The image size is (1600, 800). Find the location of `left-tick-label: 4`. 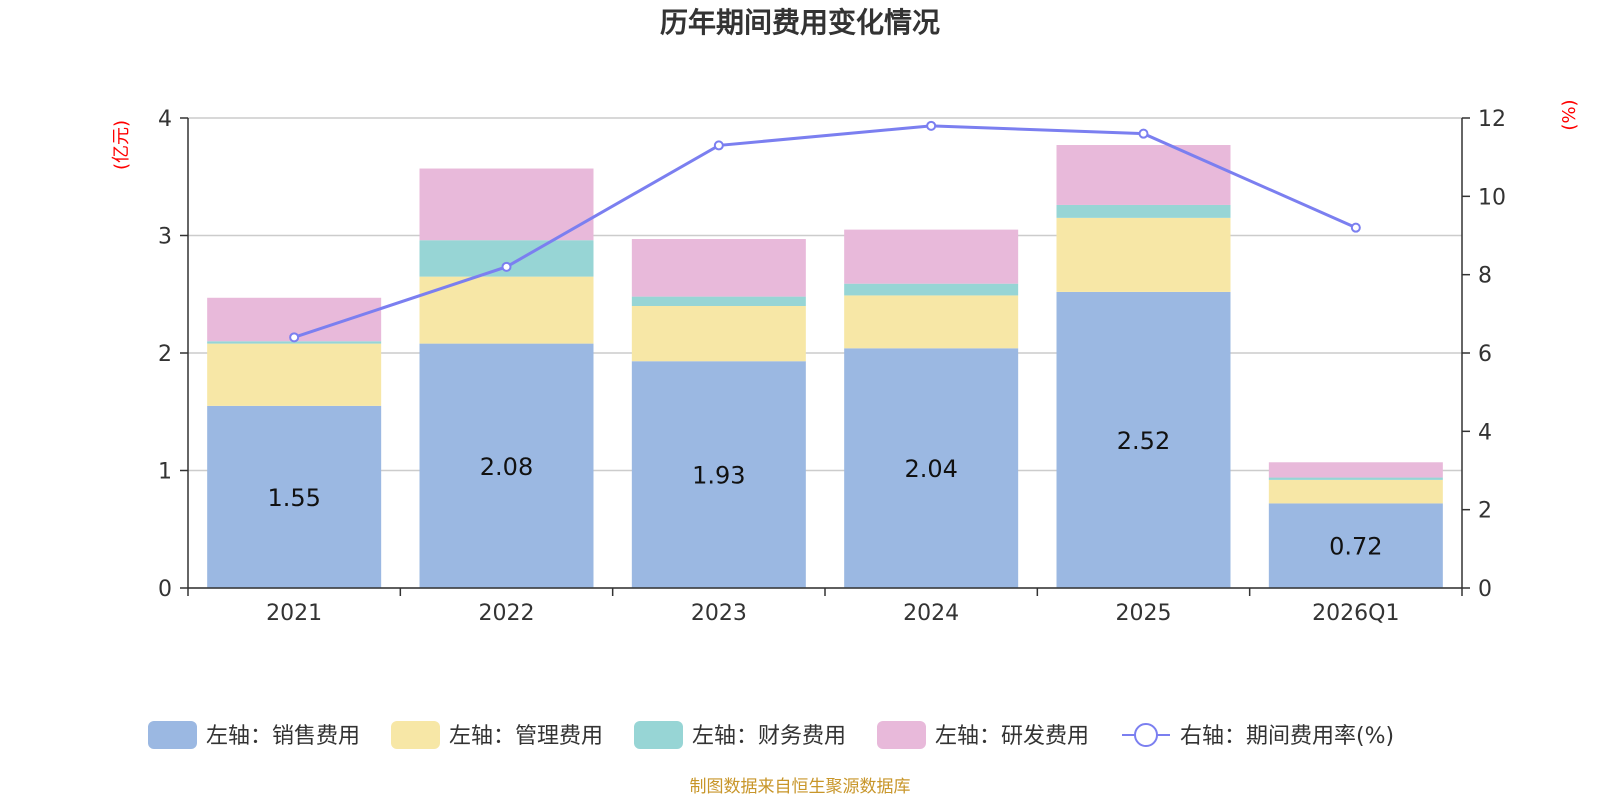

left-tick-label: 4 is located at coordinates (165, 119).